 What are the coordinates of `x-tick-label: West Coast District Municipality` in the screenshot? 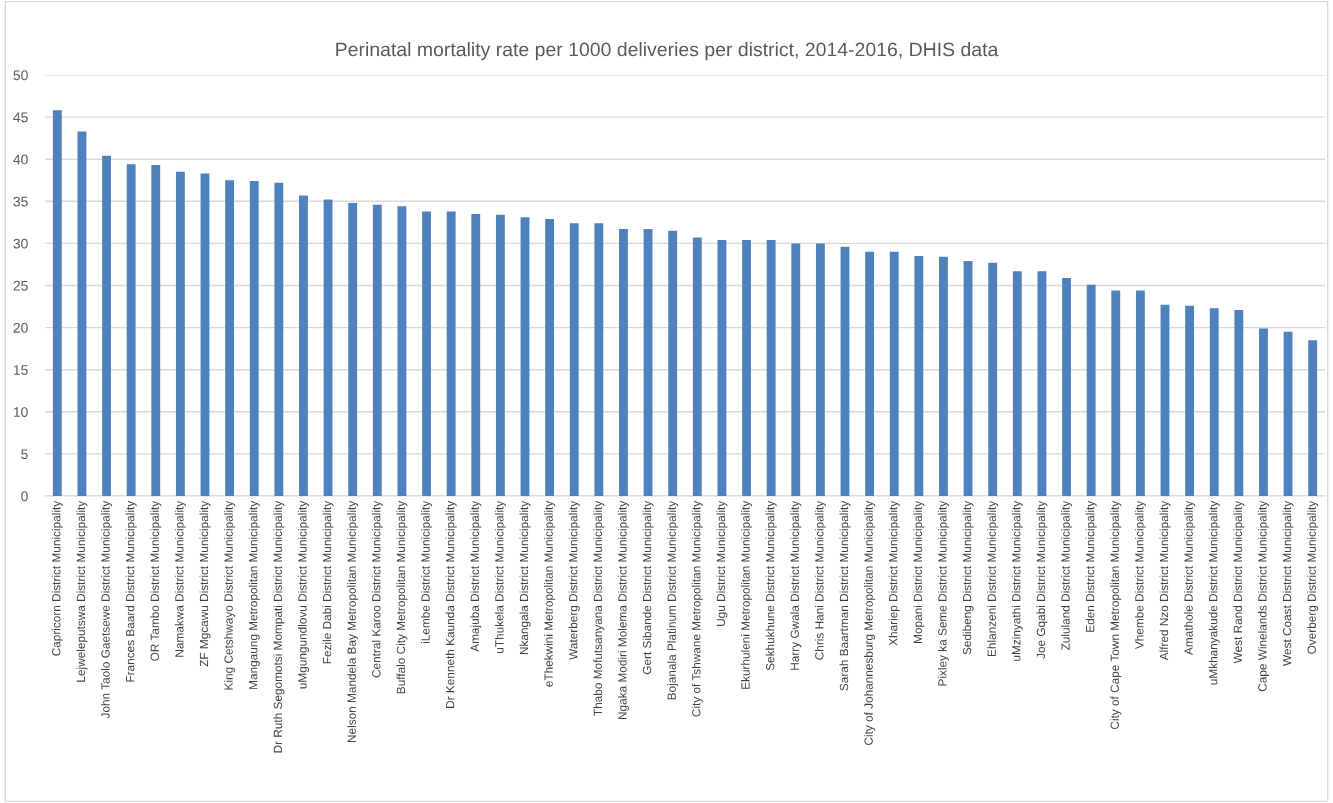 It's located at (1288, 583).